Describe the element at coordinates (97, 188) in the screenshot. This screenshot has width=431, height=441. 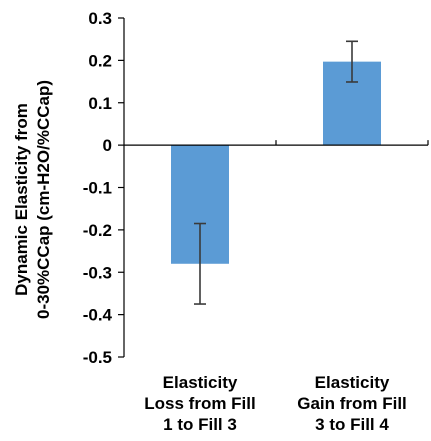
I see `y-tick-label: -0.1` at that location.